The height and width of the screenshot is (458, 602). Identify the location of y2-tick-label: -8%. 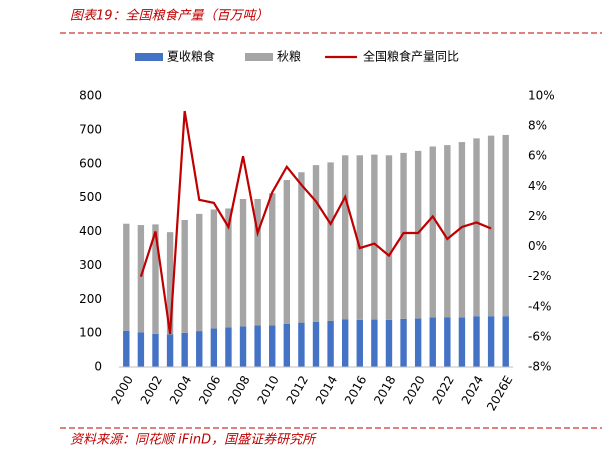
(539, 367).